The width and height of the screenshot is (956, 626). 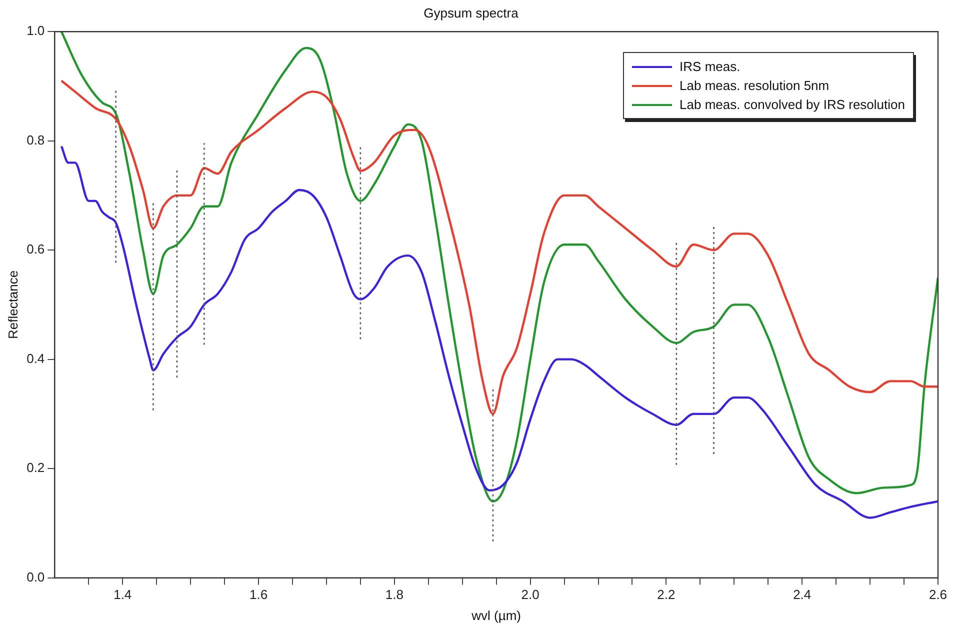 I want to click on x-tick-label: 1.8, so click(x=394, y=594).